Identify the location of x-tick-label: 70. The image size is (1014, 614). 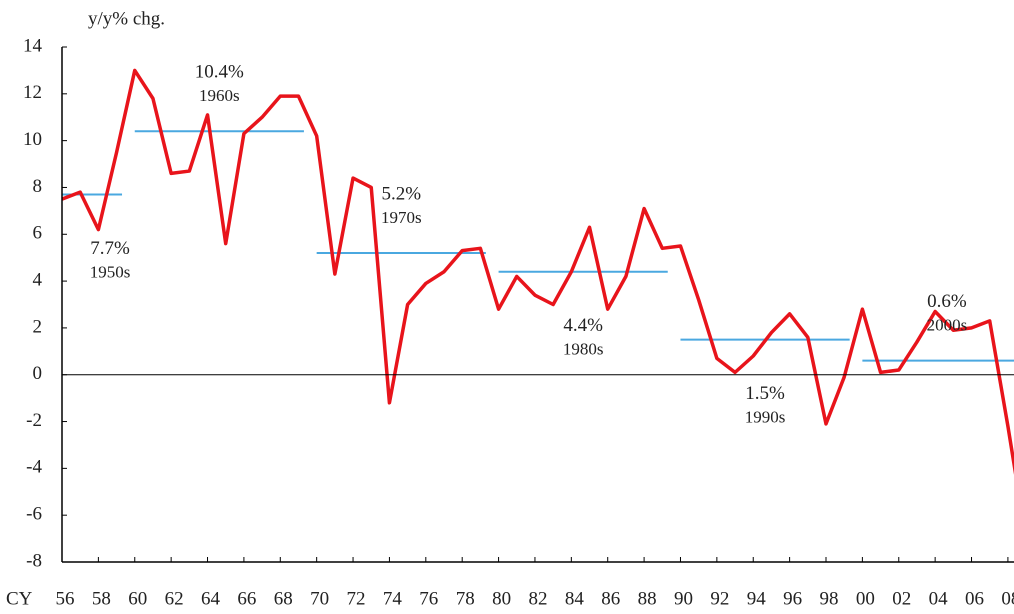
(319, 598).